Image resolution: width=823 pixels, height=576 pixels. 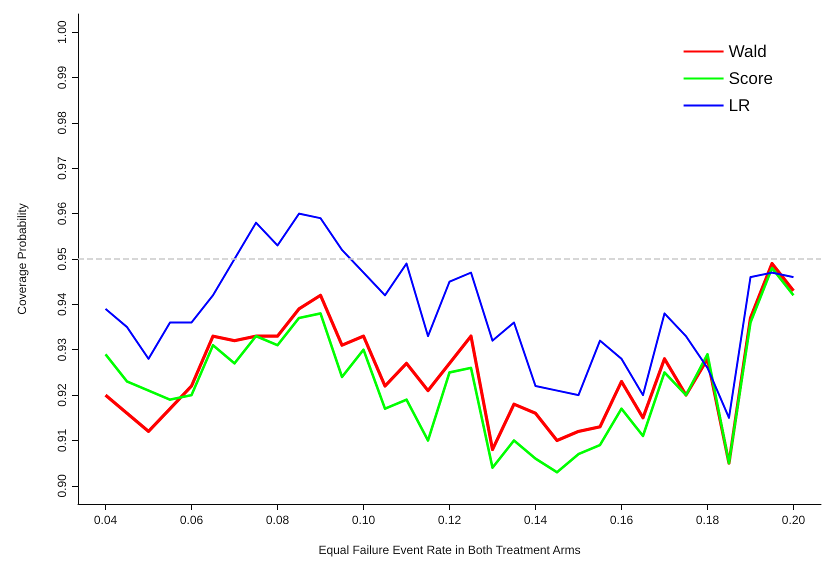 I want to click on y-tick-label: 0.96, so click(x=62, y=214).